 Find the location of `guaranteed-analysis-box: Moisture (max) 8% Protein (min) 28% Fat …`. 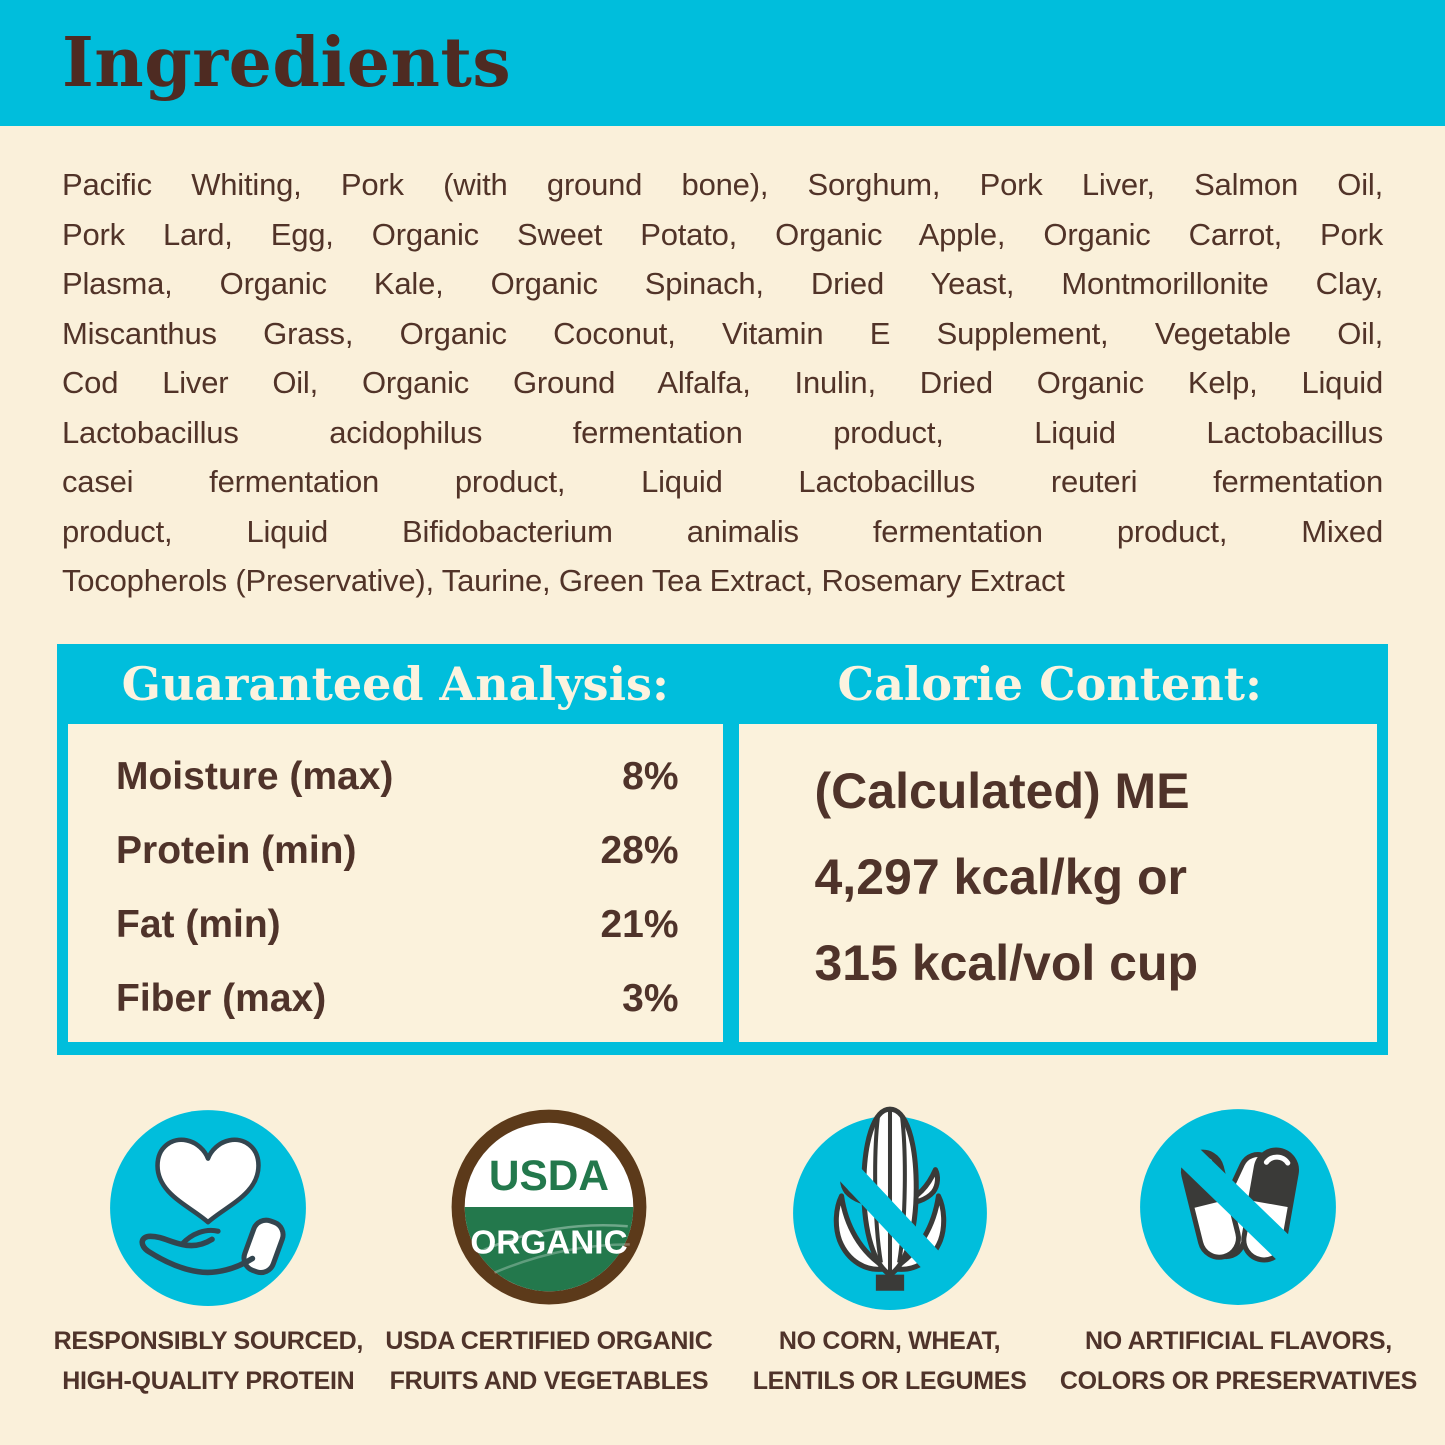

guaranteed-analysis-box: Moisture (max) 8% Protein (min) 28% Fat … is located at coordinates (395, 882).